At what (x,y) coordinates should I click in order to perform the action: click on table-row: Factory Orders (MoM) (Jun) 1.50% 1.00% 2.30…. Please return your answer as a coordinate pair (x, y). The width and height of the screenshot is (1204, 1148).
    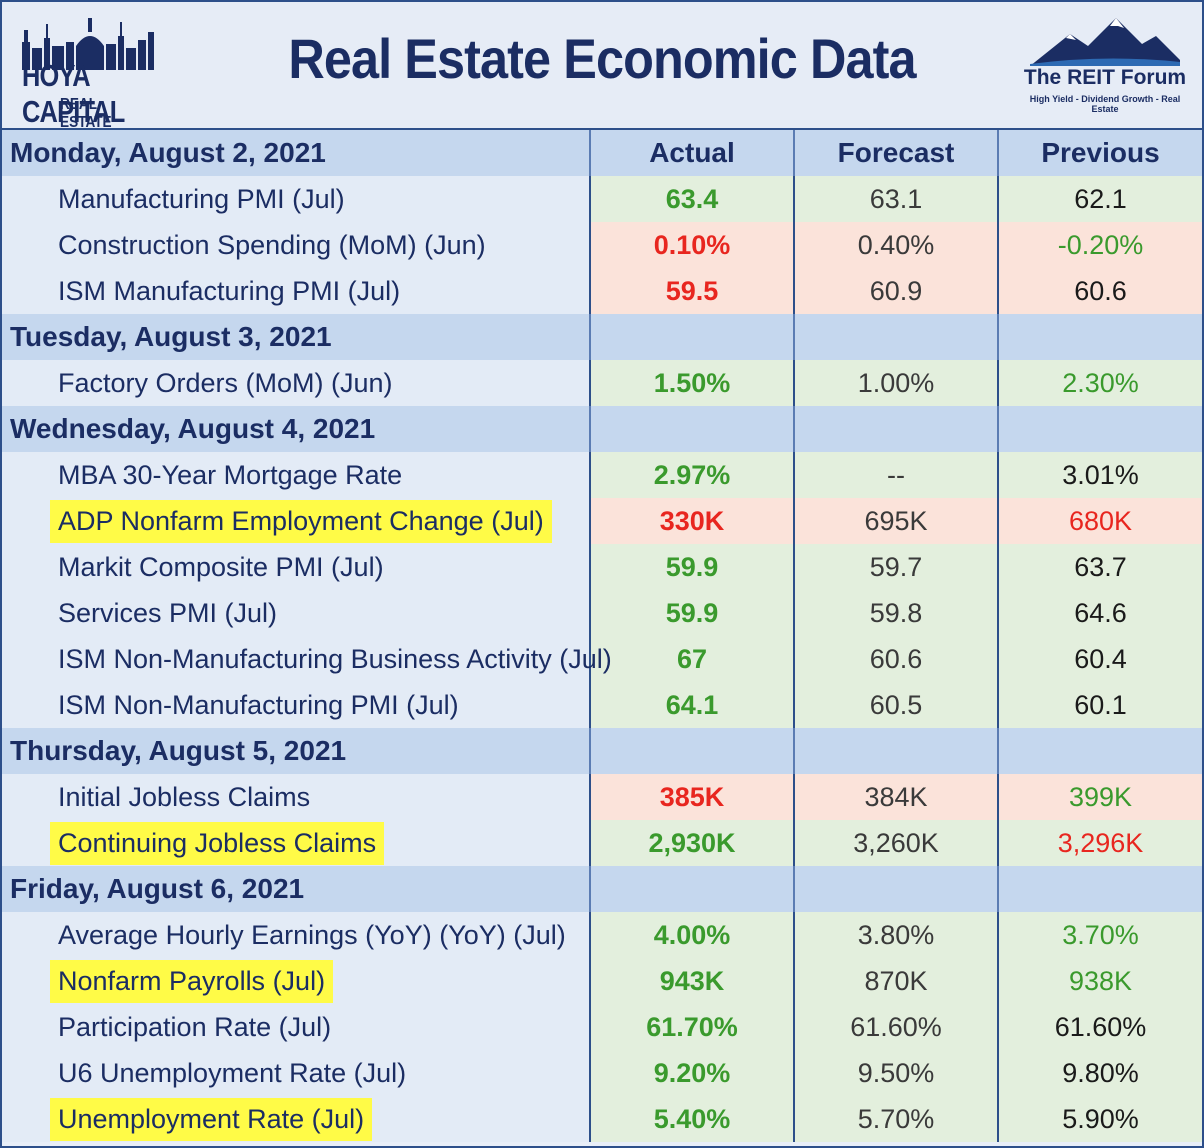
    Looking at the image, I should click on (602, 383).